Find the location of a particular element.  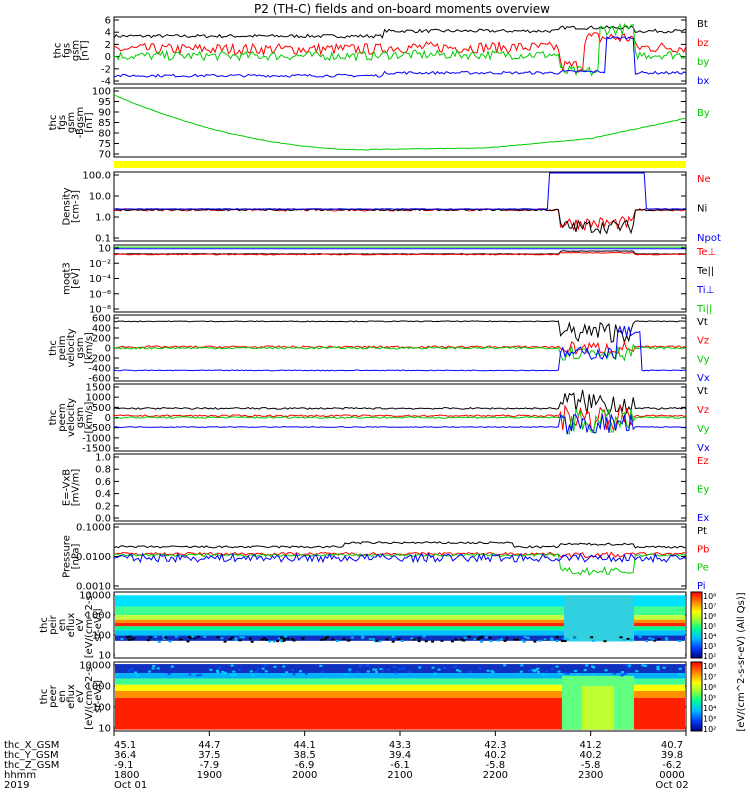

x-tick-label: 42.3 is located at coordinates (495, 745).